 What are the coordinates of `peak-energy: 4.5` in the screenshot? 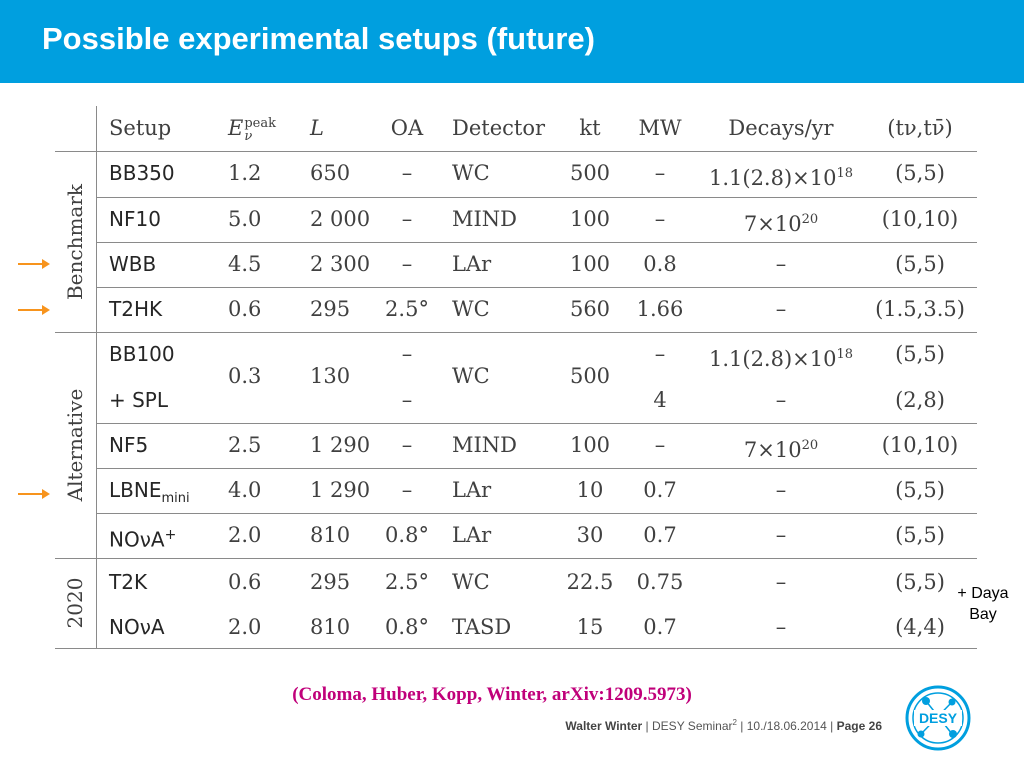 It's located at (245, 264).